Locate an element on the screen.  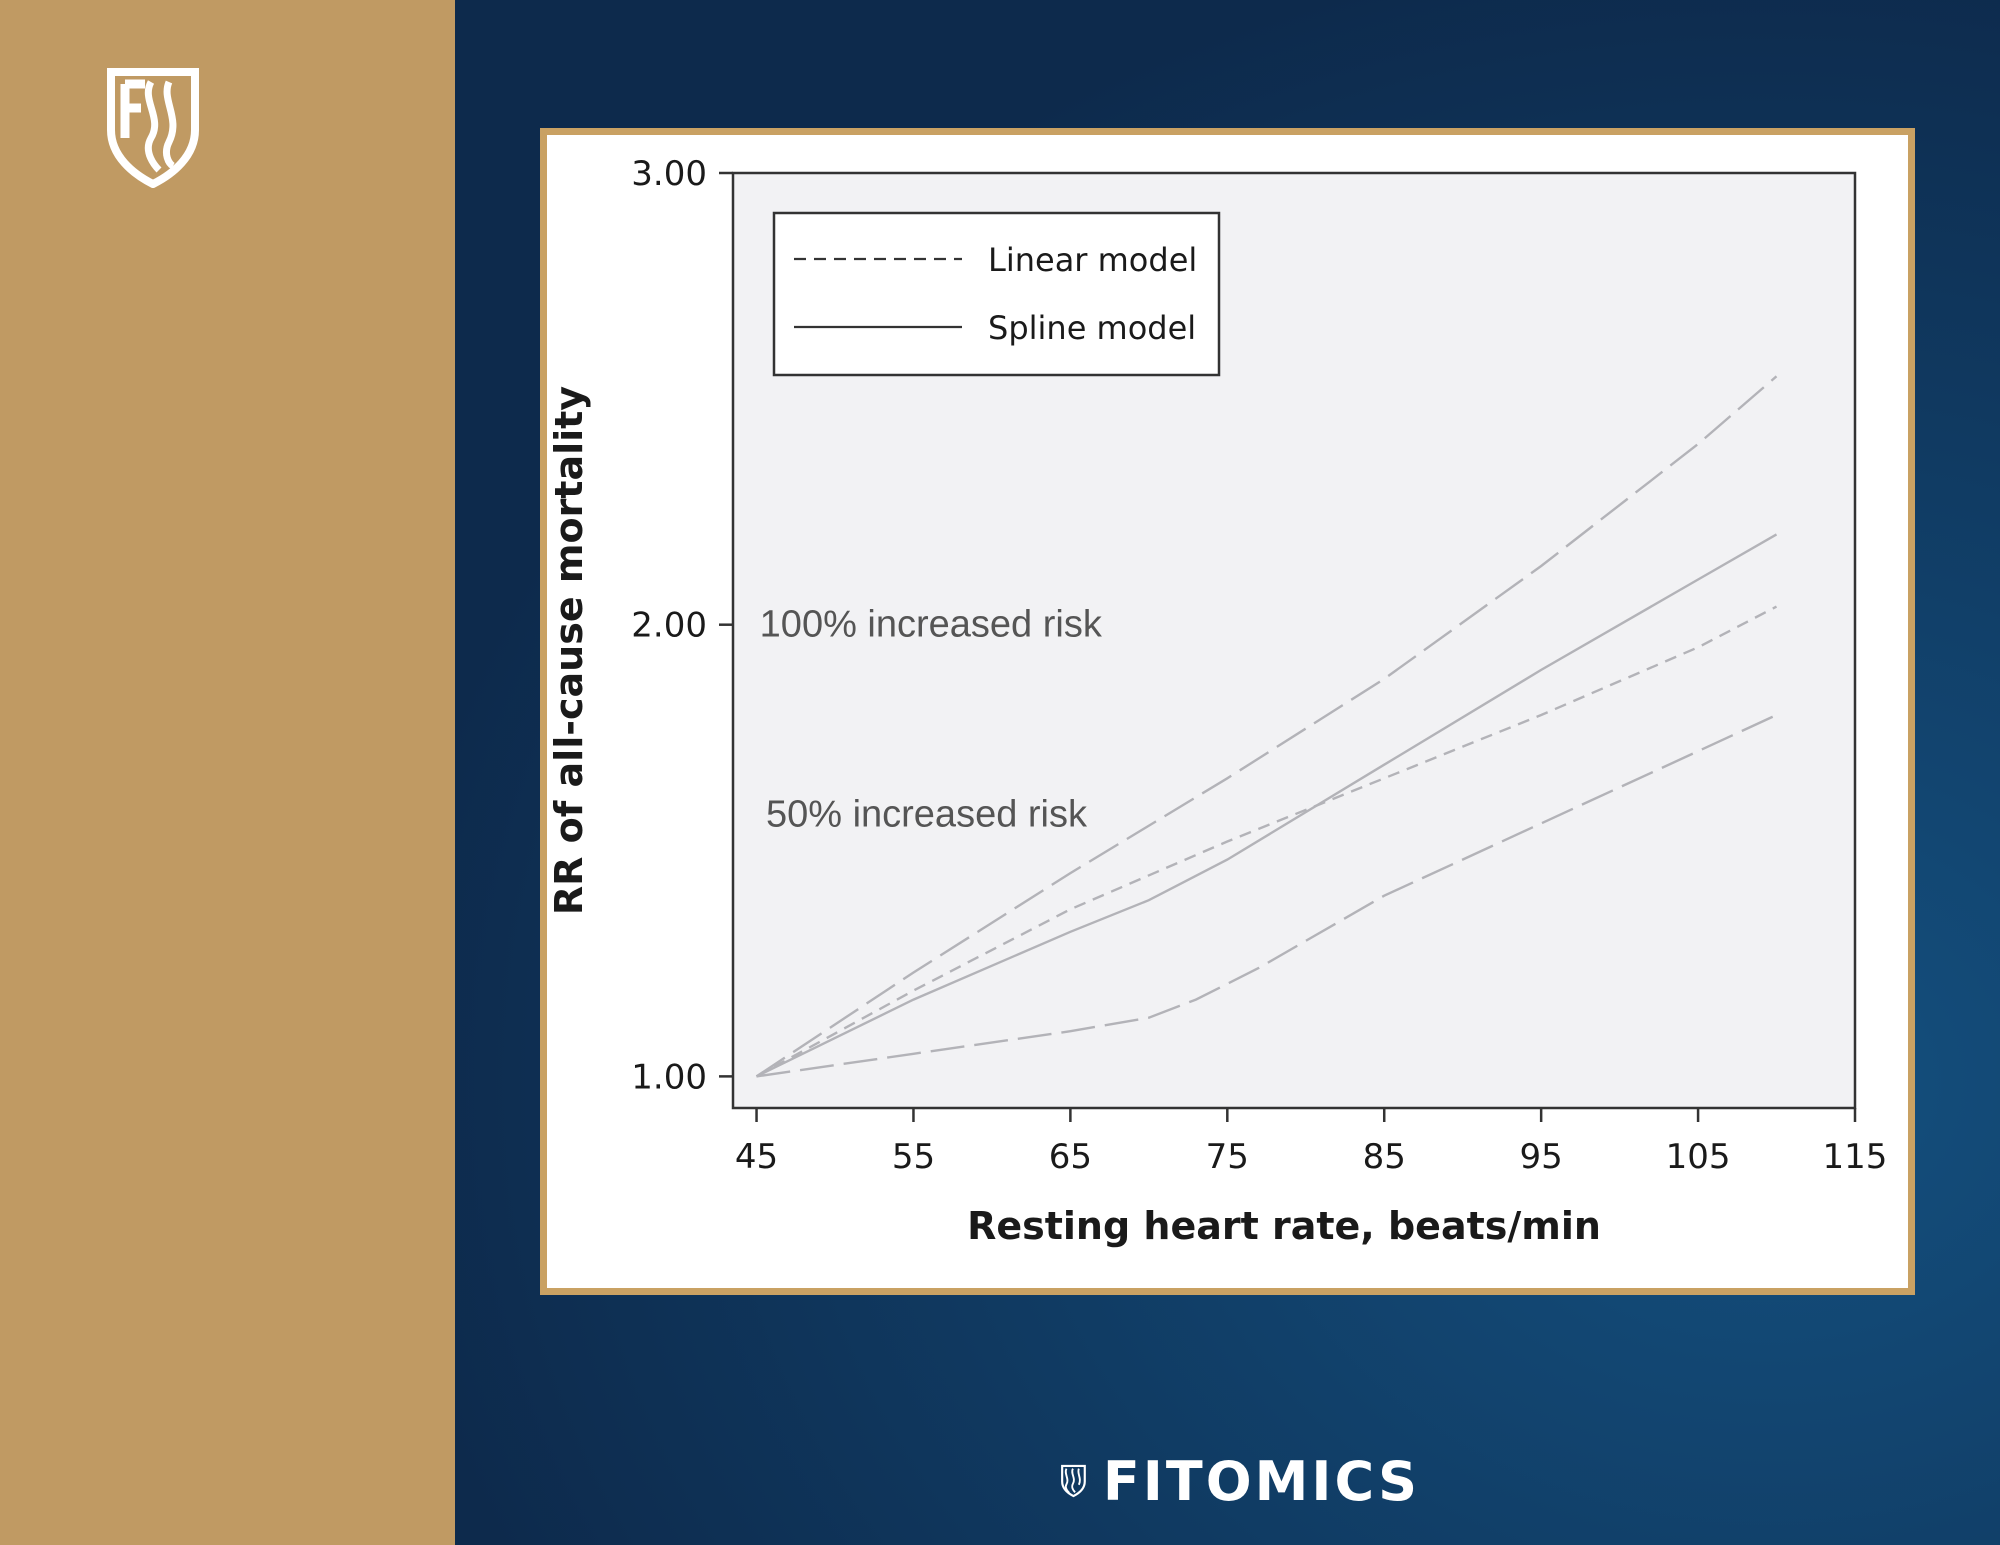
x-axis-label: Resting heart rate, beats/min is located at coordinates (1284, 1226).